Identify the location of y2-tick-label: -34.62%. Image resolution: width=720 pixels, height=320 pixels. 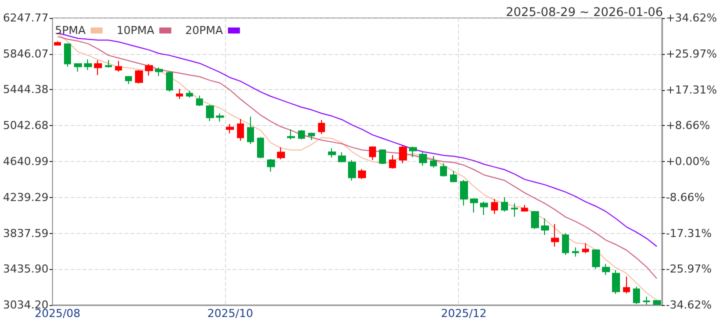
(689, 305).